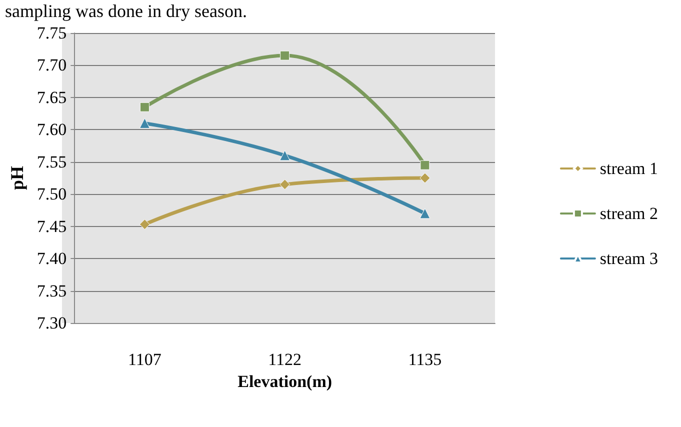  What do you see at coordinates (285, 381) in the screenshot?
I see `x-axis-title: Elevation(m)` at bounding box center [285, 381].